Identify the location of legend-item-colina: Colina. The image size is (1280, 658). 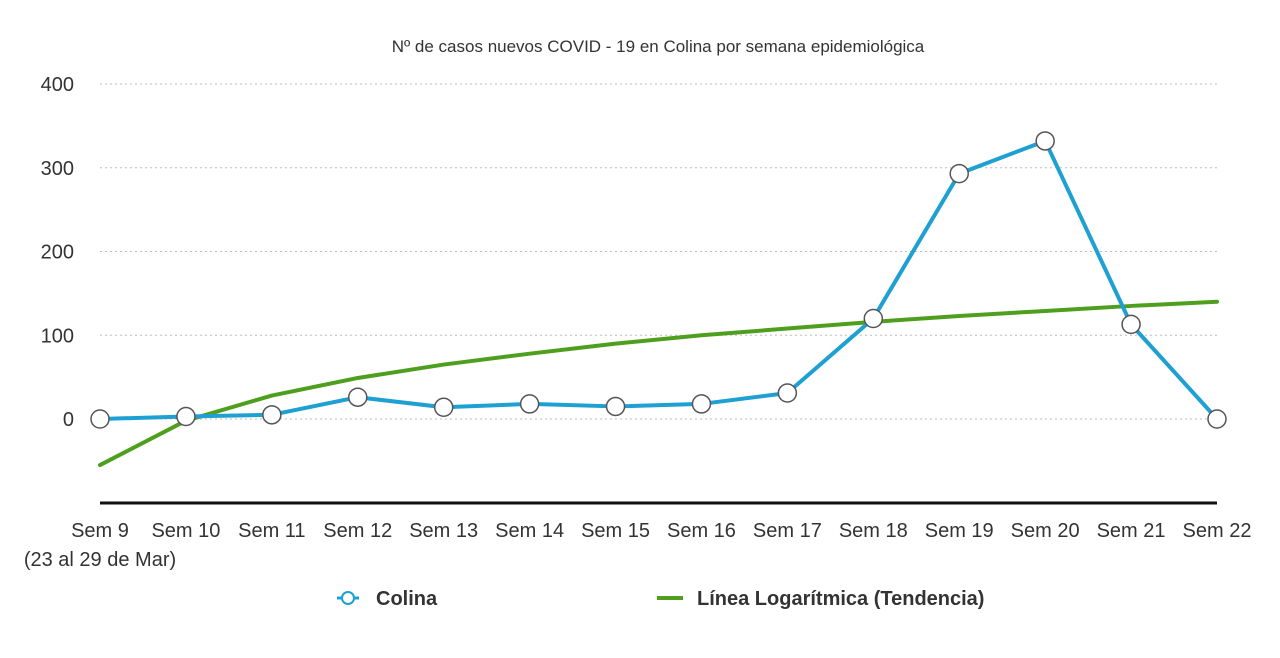
(387, 599).